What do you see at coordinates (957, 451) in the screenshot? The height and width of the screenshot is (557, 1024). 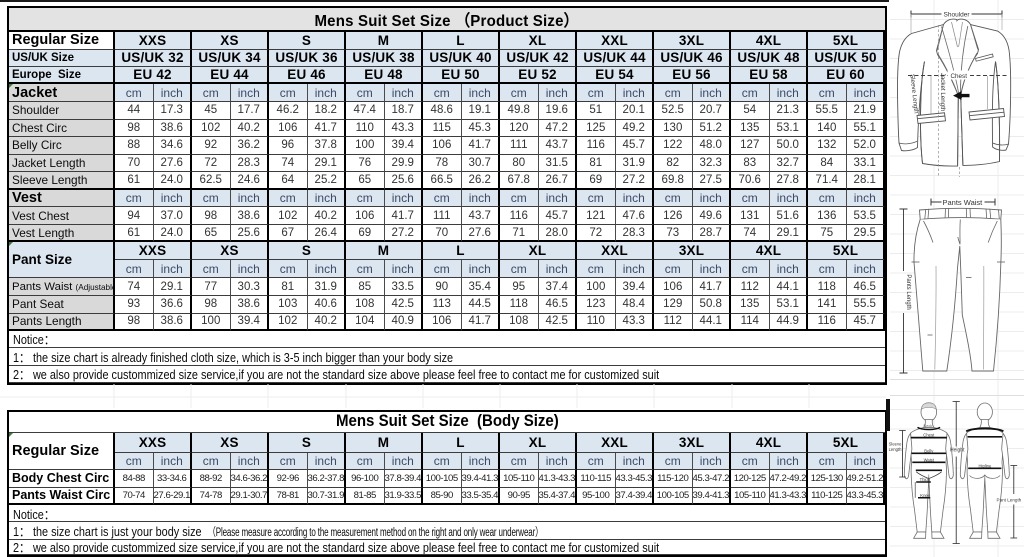 I see `svg-text: Height` at bounding box center [957, 451].